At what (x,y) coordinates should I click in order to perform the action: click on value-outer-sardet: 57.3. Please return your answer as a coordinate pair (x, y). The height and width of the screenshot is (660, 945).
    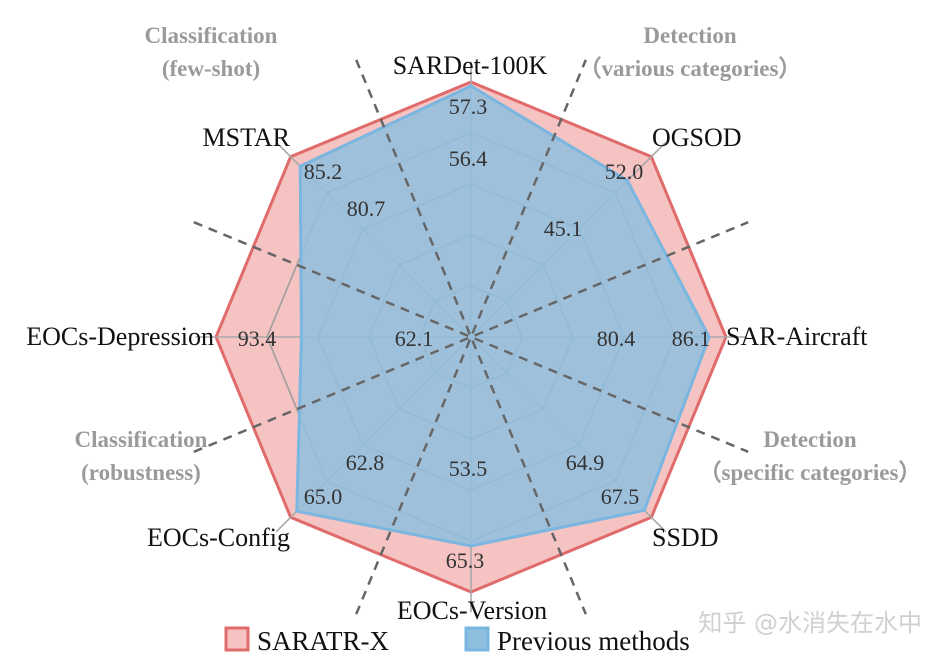
    Looking at the image, I should click on (468, 106).